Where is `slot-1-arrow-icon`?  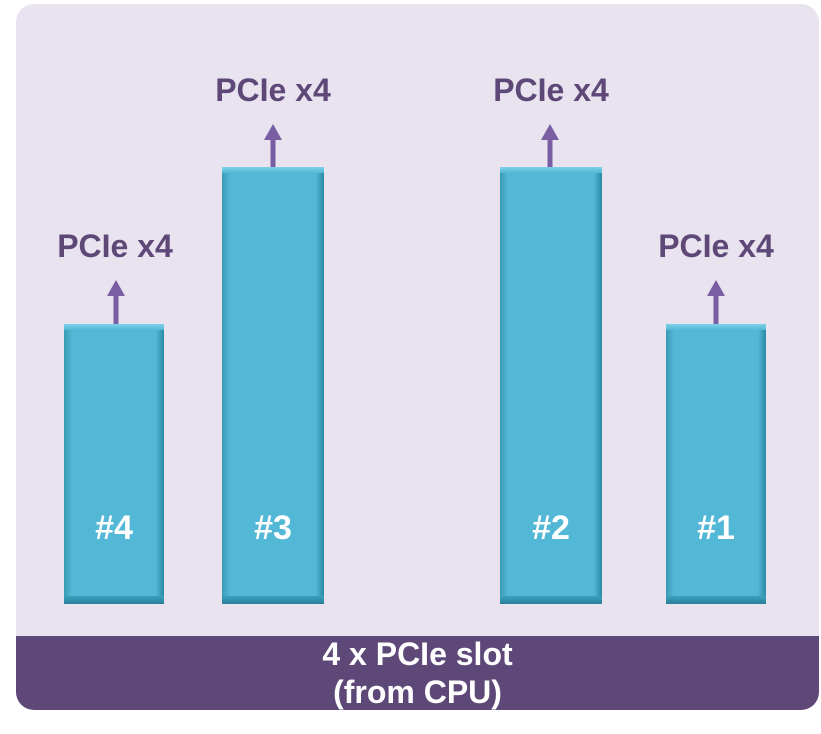
slot-1-arrow-icon is located at coordinates (716, 303).